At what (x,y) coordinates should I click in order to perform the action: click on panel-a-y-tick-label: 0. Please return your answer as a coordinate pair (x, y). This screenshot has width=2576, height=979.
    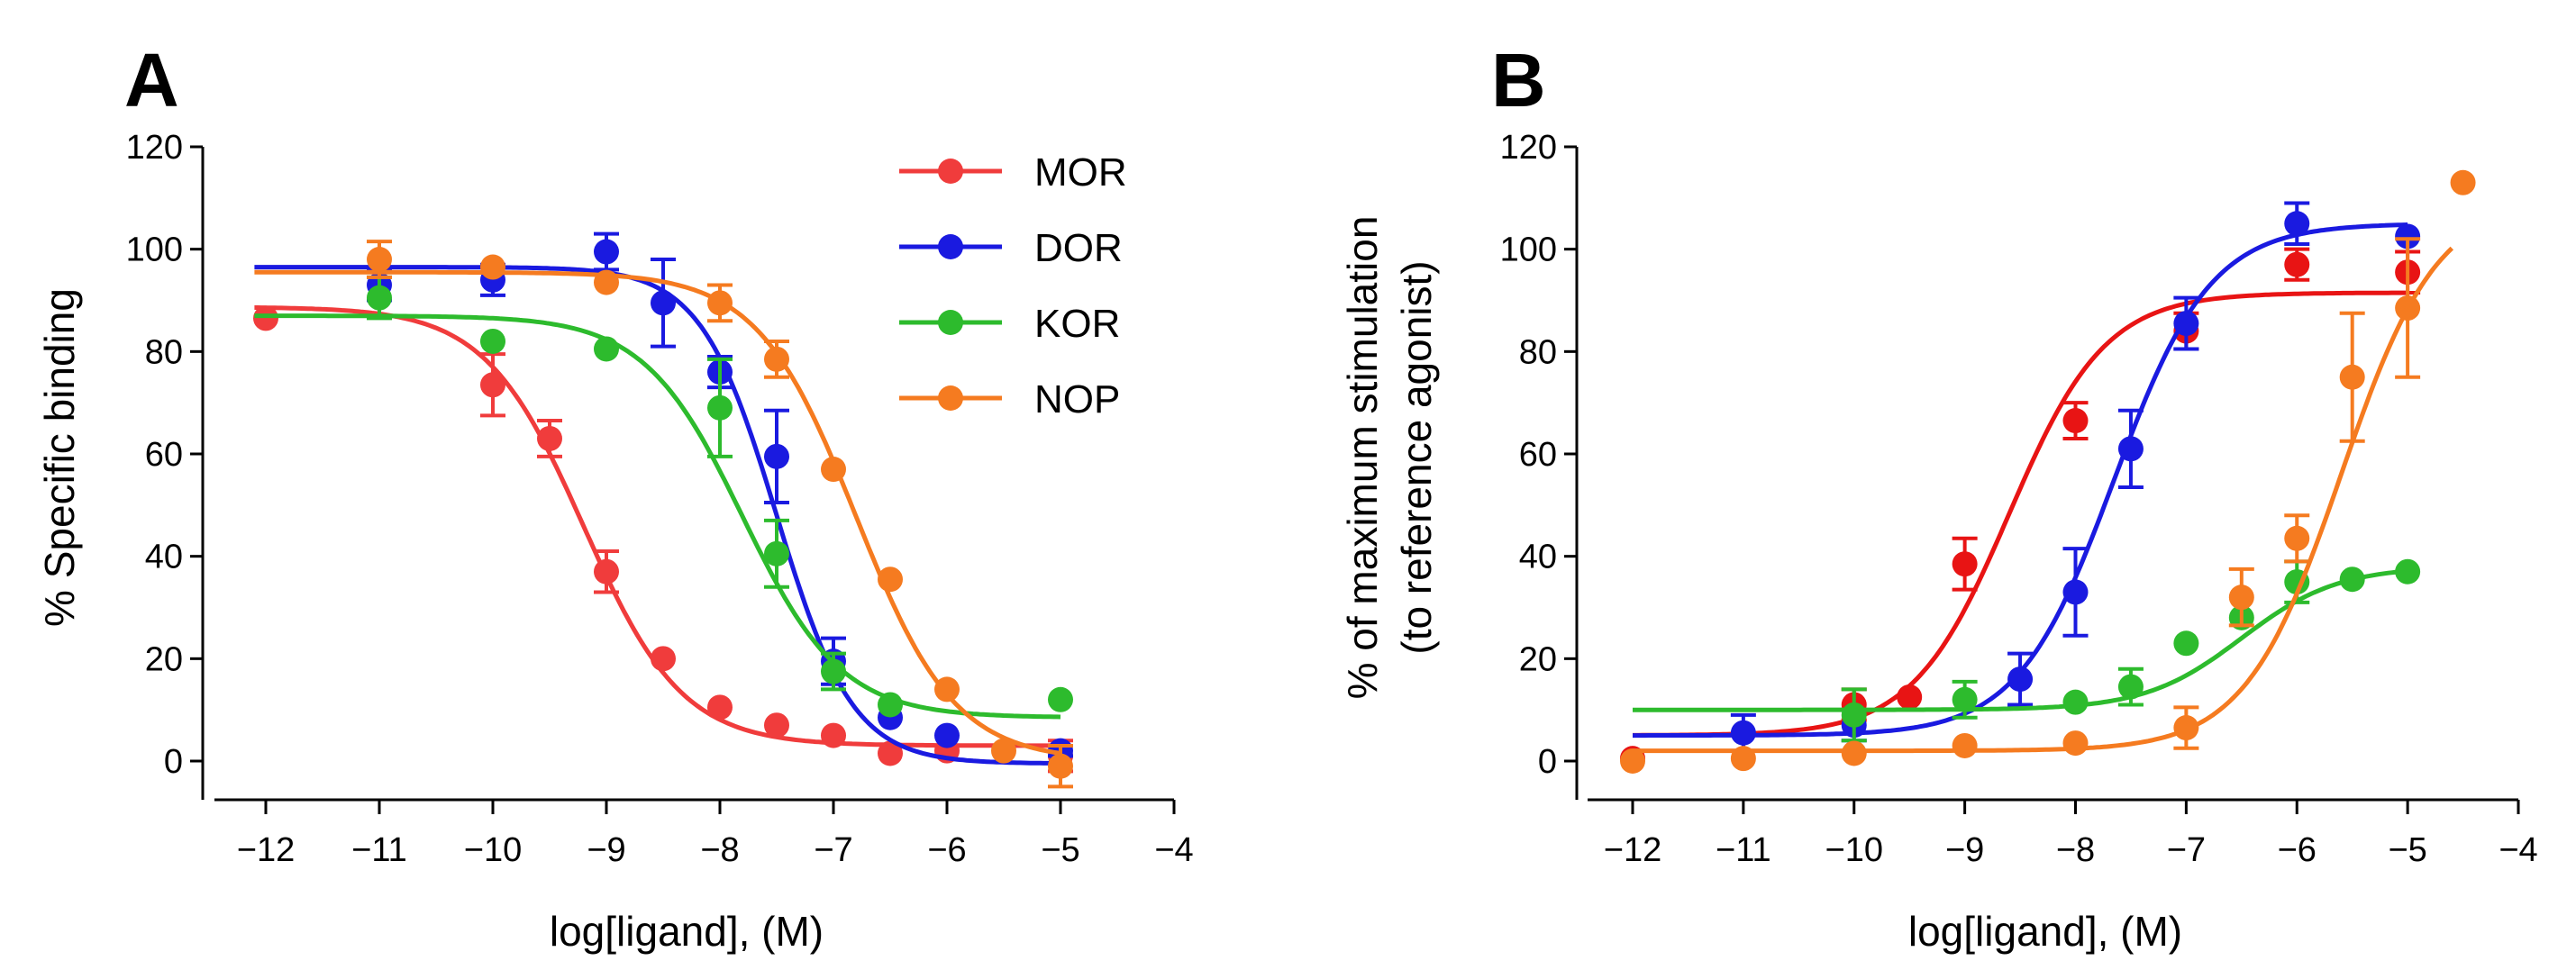
    Looking at the image, I should click on (173, 762).